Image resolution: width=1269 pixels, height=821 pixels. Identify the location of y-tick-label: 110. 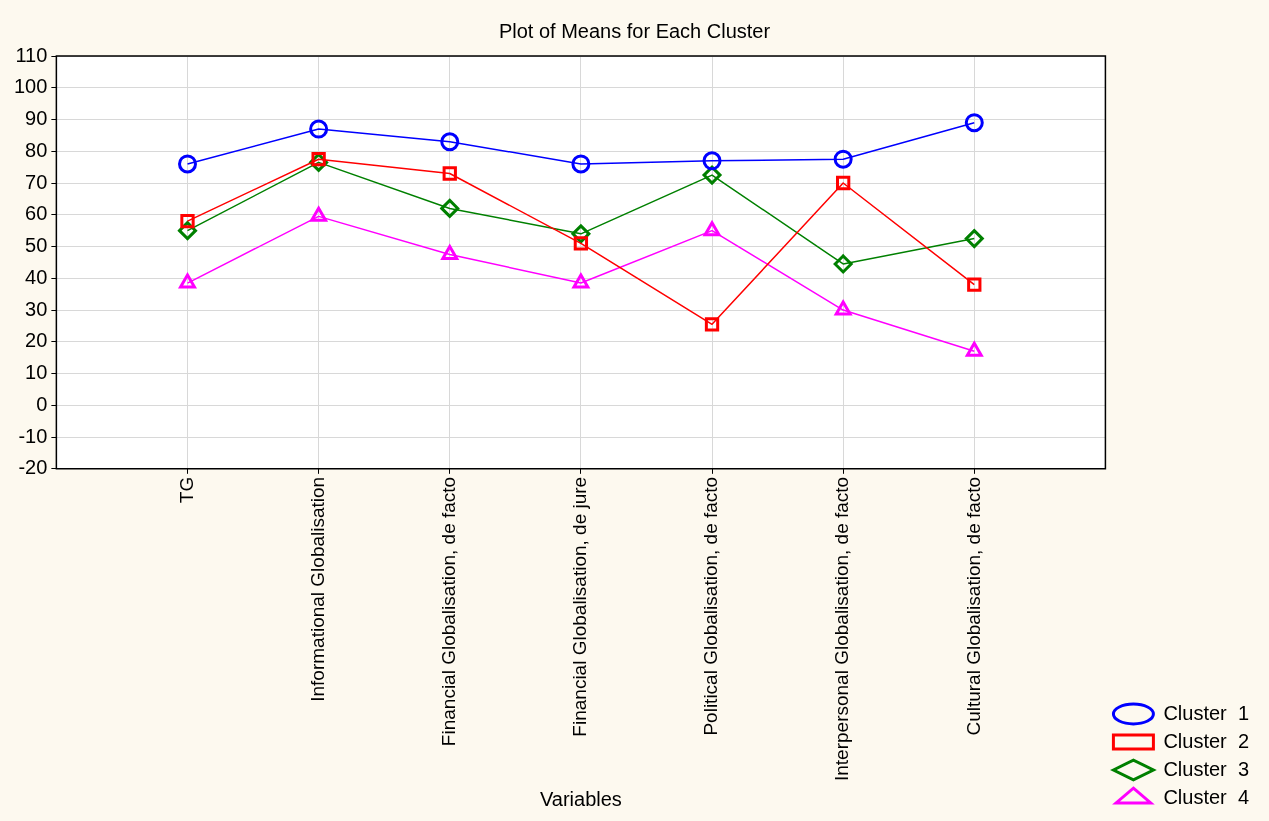
(31, 54).